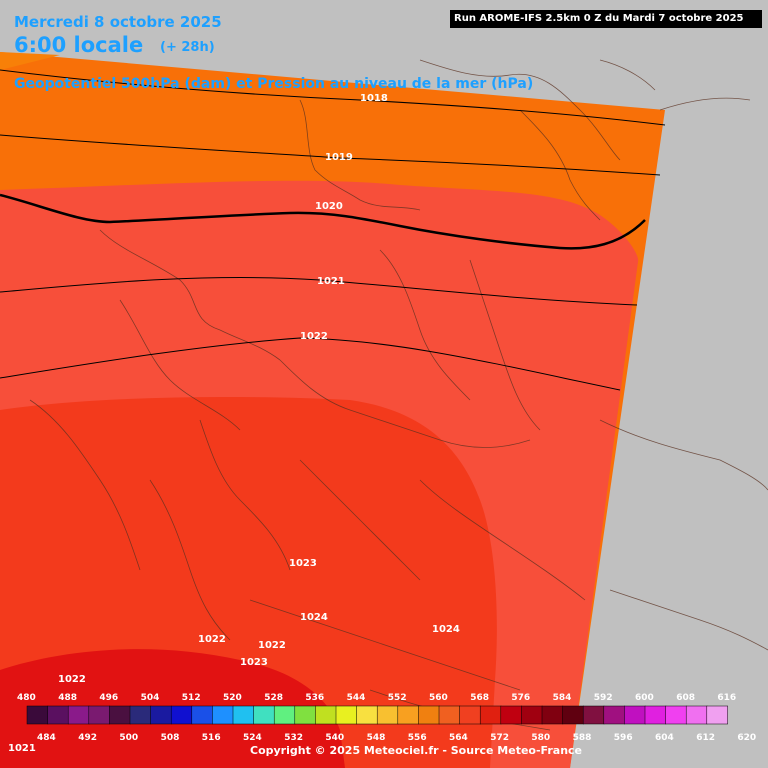 The image size is (768, 768). Describe the element at coordinates (356, 698) in the screenshot. I see `legend-top-label: 544` at that location.